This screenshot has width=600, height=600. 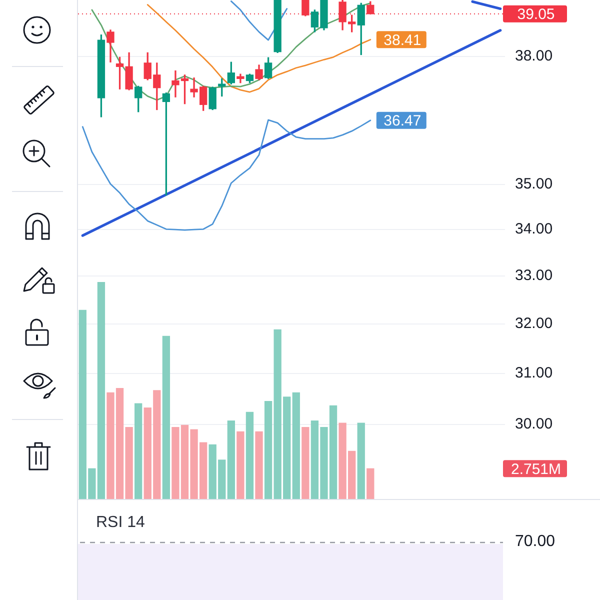 What do you see at coordinates (535, 542) in the screenshot?
I see `text: 70.00` at bounding box center [535, 542].